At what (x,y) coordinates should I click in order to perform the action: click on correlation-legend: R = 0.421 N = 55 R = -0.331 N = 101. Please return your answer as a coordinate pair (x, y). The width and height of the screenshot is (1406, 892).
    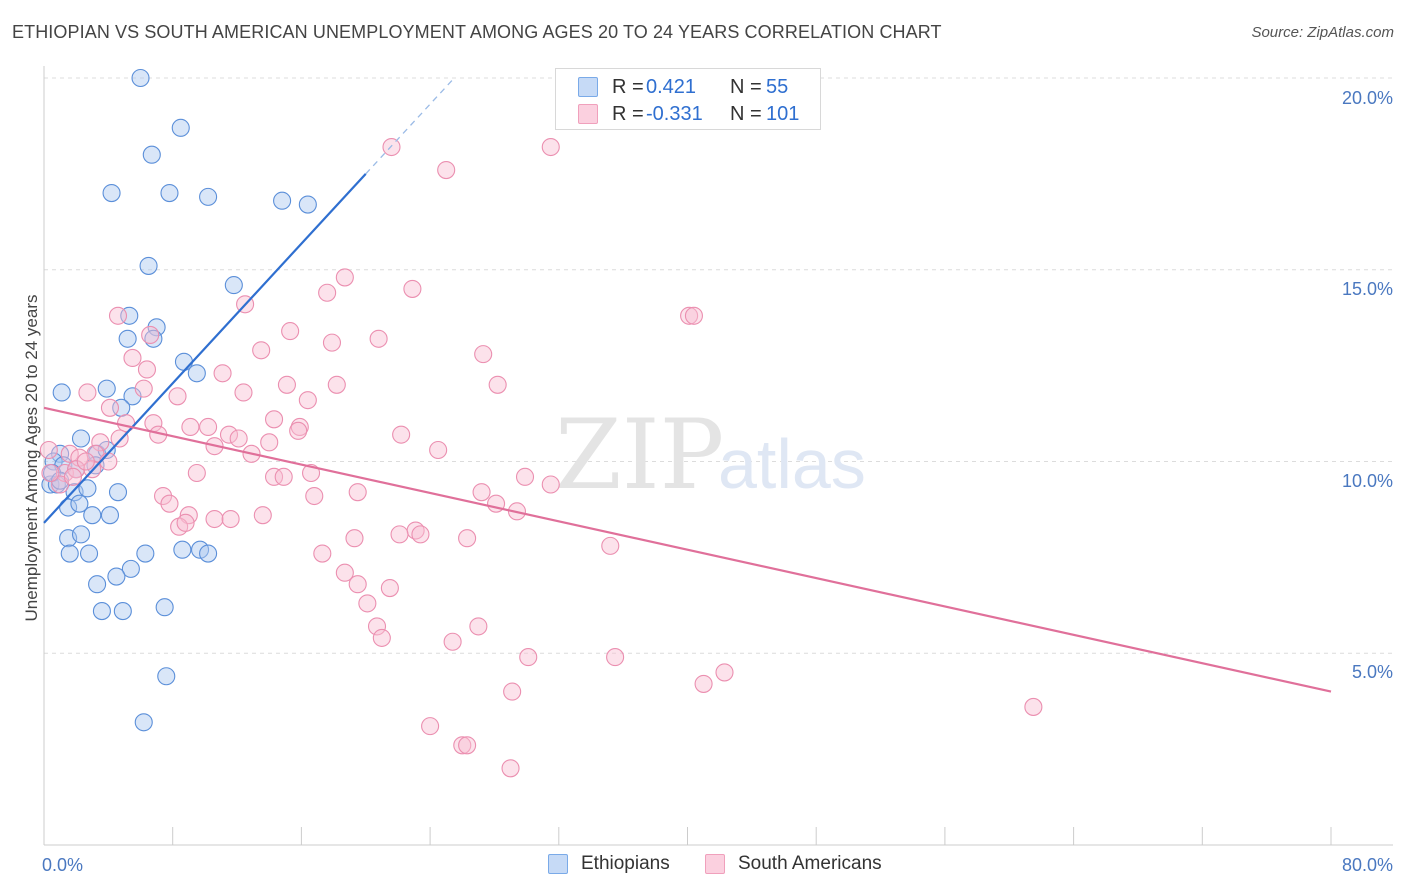
    Looking at the image, I should click on (688, 99).